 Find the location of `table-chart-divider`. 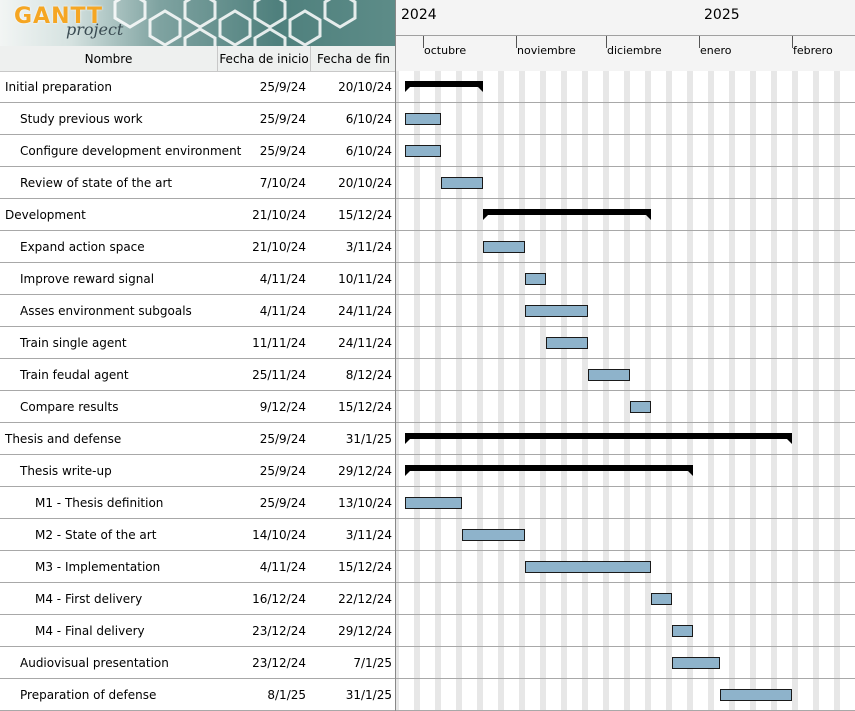

table-chart-divider is located at coordinates (395, 355).